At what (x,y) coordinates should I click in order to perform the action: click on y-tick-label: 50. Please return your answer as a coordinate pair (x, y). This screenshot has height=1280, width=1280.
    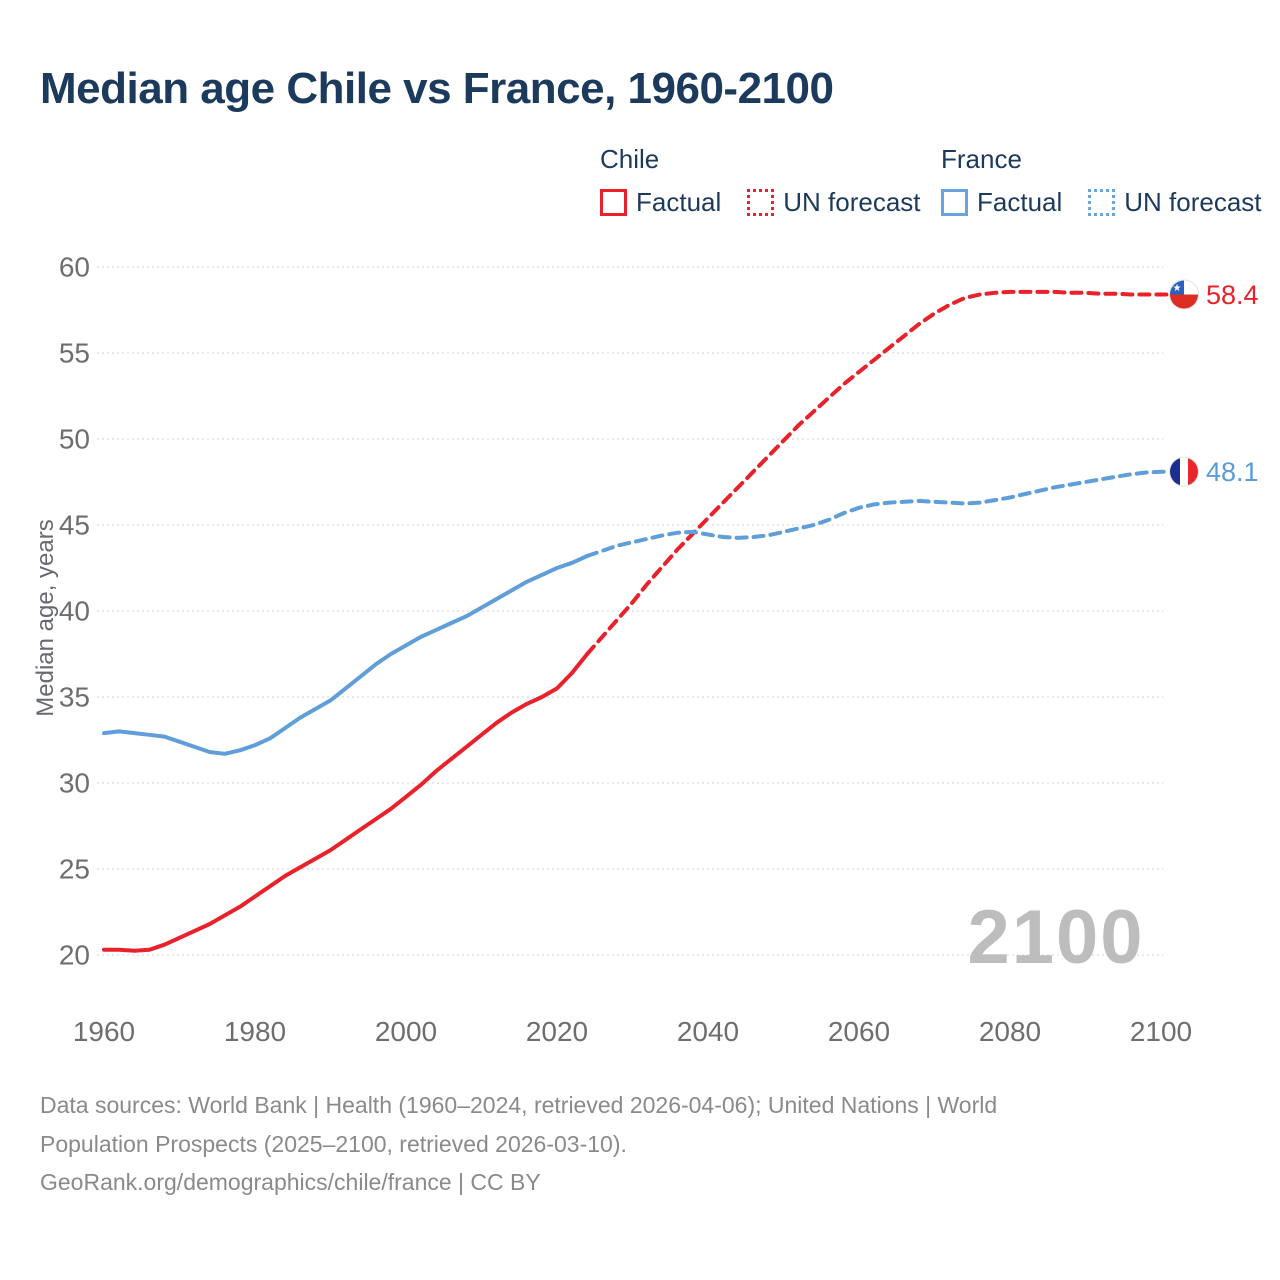
    Looking at the image, I should click on (74, 439).